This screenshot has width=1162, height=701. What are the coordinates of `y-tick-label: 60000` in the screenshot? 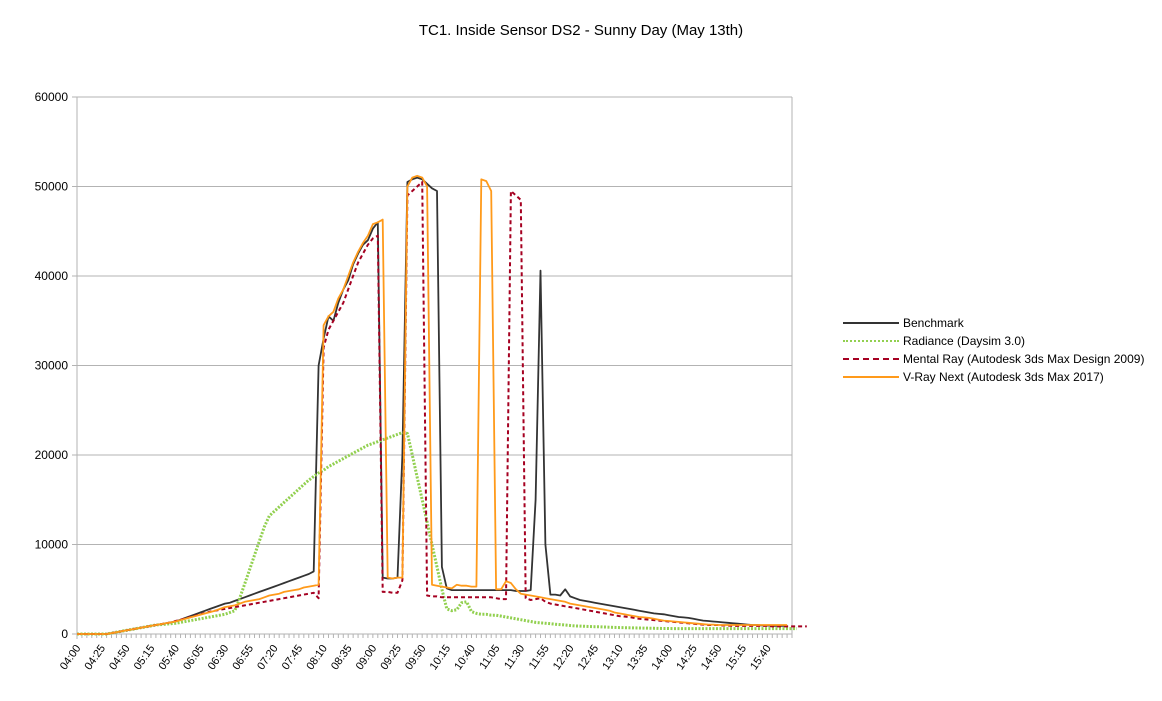 It's located at (52, 97).